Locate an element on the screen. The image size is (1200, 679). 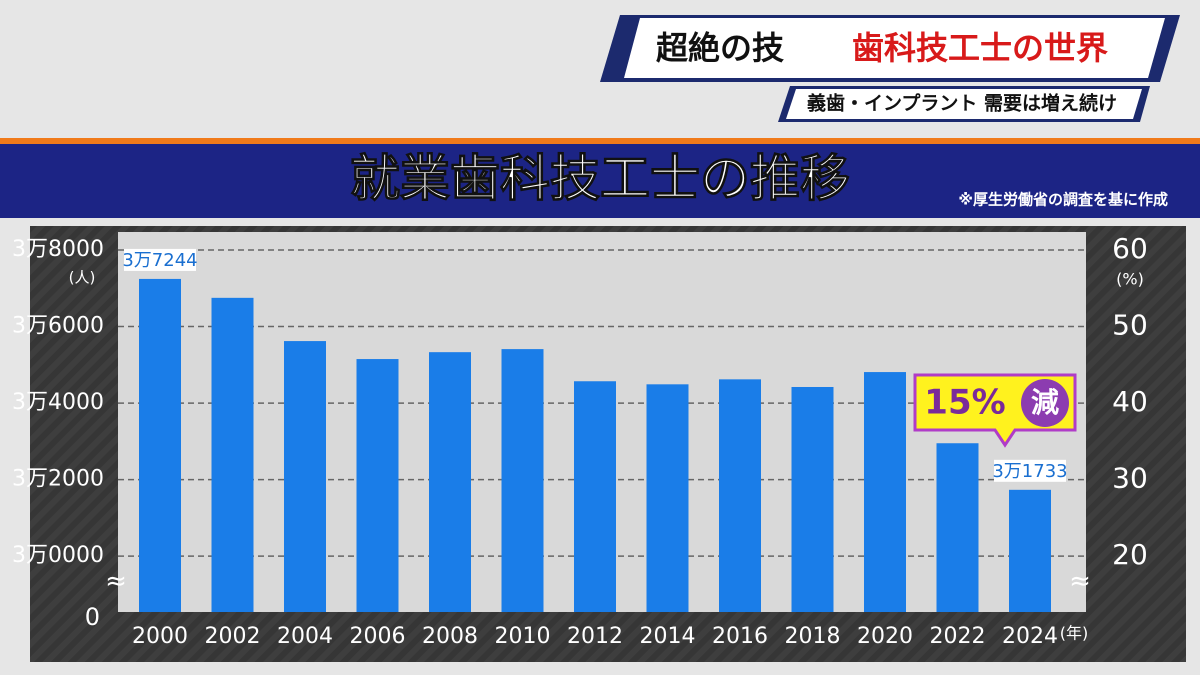
x-tick-label: 2024 is located at coordinates (1030, 636).